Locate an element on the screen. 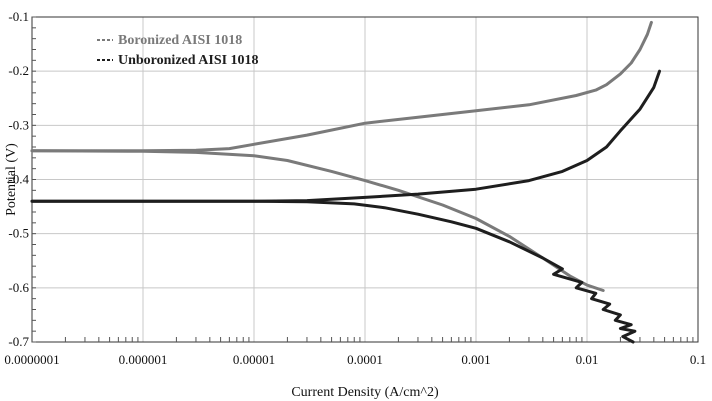 The width and height of the screenshot is (712, 401). y-tick-label: -0.1 is located at coordinates (18, 16).